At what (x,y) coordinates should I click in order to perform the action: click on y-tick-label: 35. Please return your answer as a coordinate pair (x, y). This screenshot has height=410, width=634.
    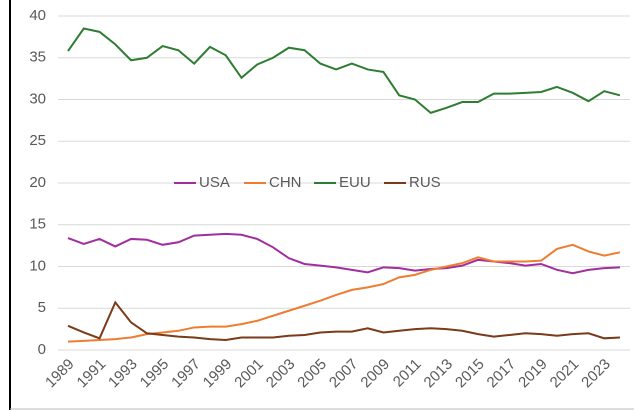
    Looking at the image, I should click on (37, 57).